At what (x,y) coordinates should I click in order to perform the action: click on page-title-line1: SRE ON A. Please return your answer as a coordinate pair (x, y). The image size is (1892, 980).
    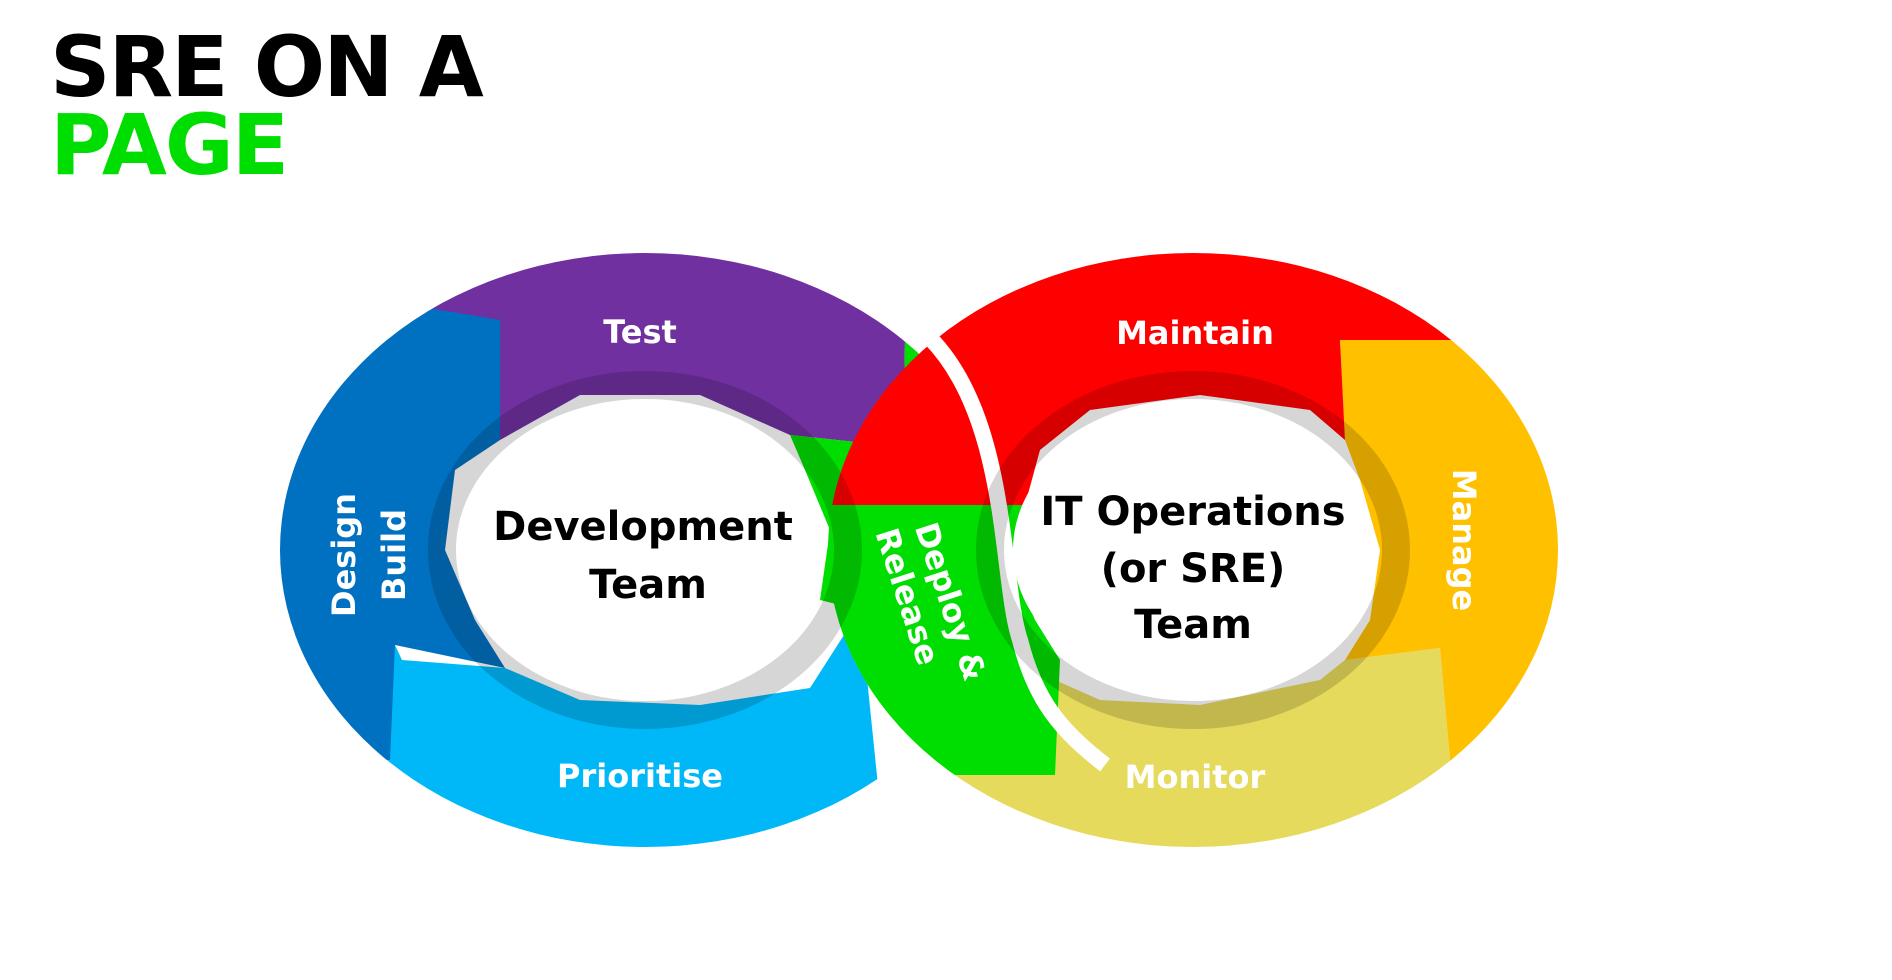
    Looking at the image, I should click on (267, 67).